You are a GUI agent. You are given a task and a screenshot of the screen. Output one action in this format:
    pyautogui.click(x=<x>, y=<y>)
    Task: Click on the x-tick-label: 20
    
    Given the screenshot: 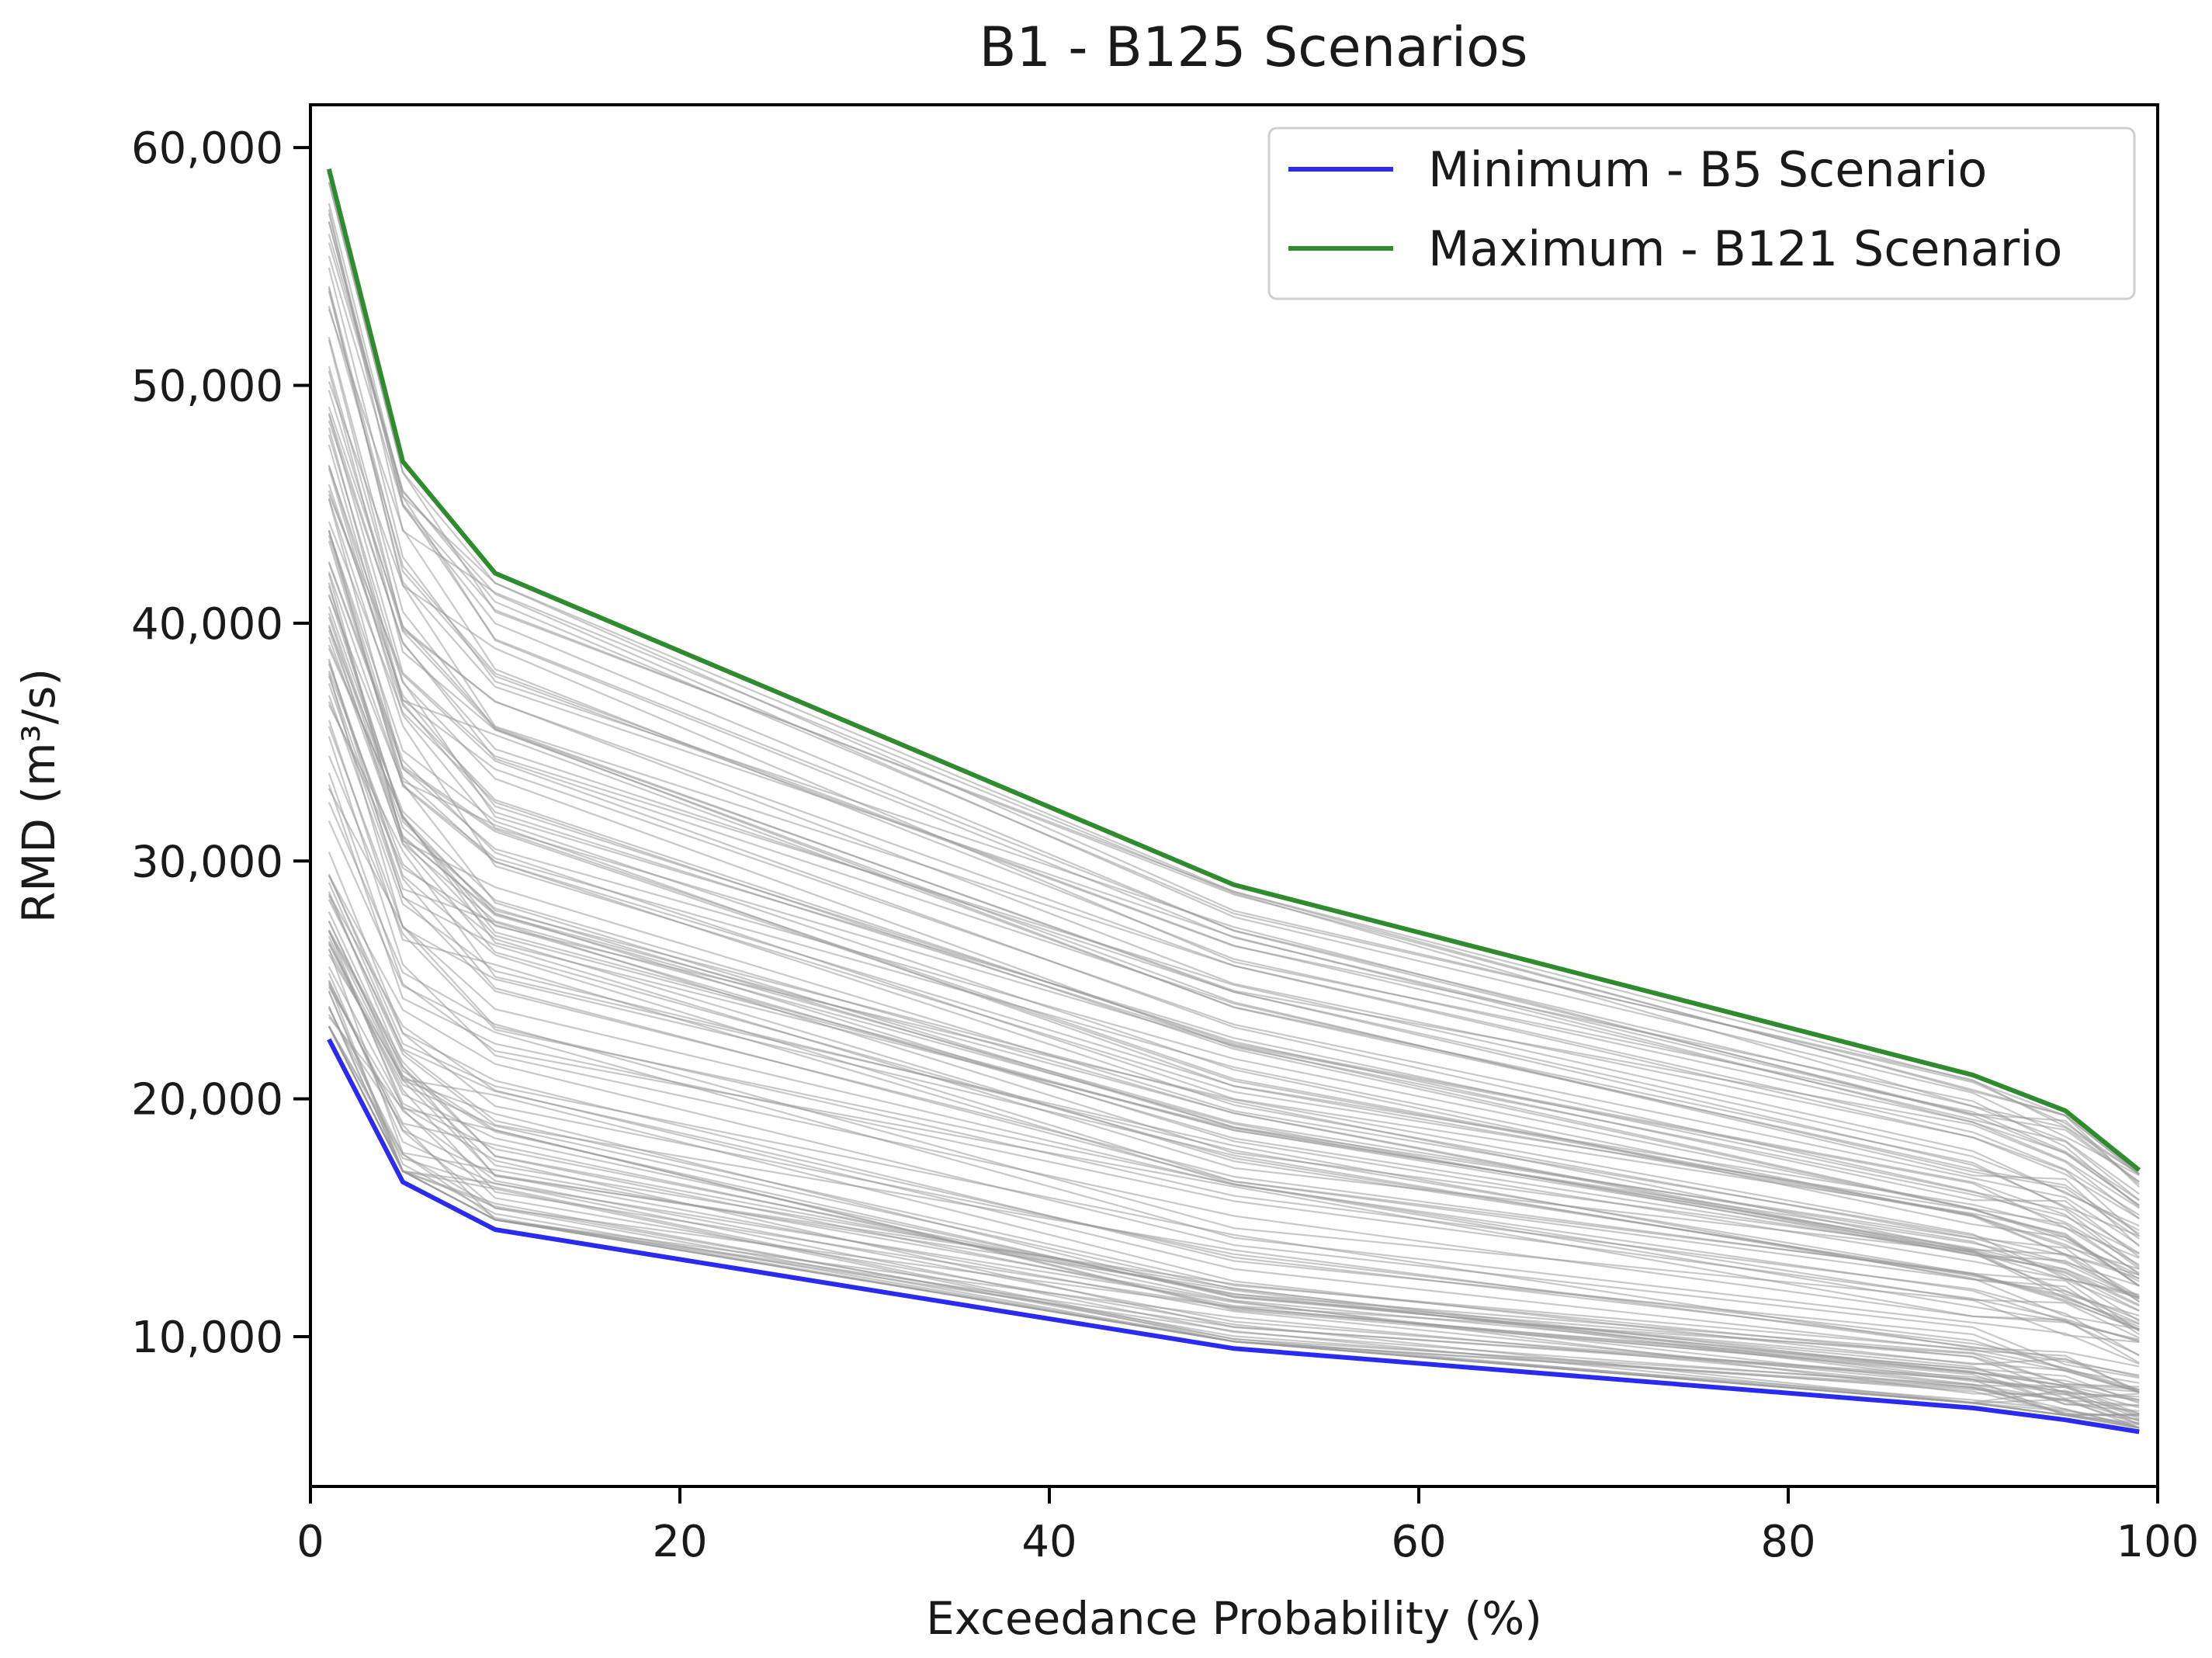 What is the action you would take?
    pyautogui.click(x=679, y=1542)
    